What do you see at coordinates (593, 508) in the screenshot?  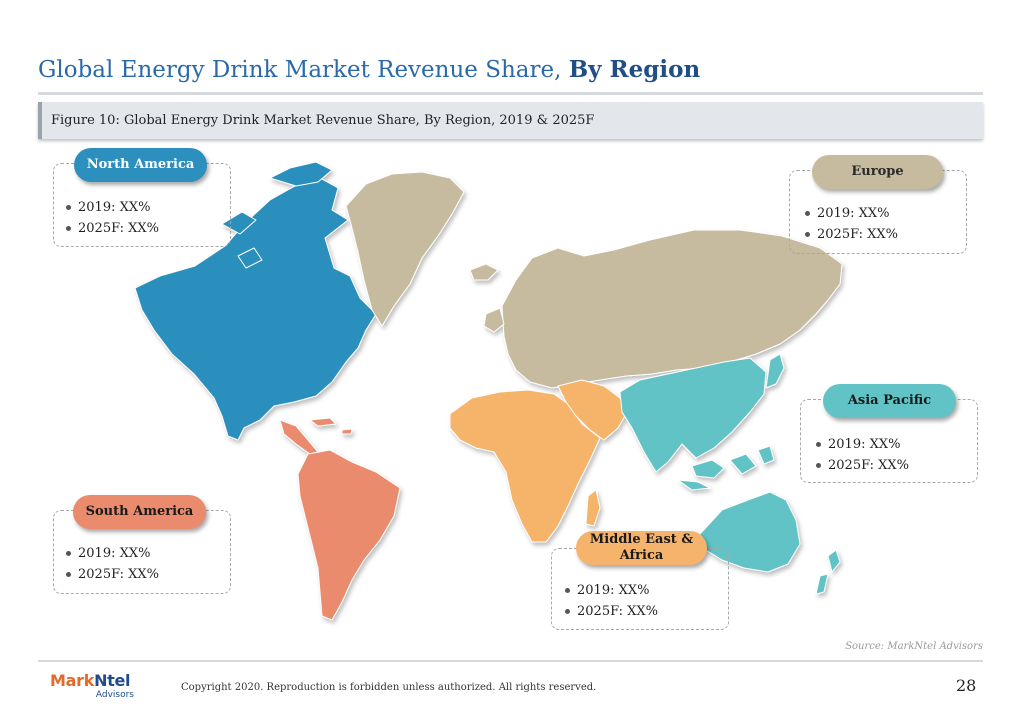 I see `madagascar-shape` at bounding box center [593, 508].